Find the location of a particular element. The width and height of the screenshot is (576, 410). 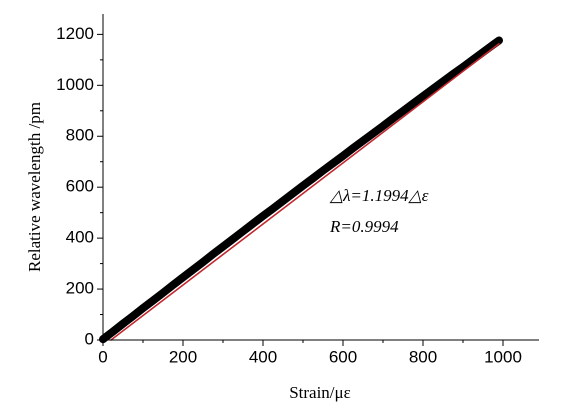

y-tick-label: 1200 is located at coordinates (75, 33).